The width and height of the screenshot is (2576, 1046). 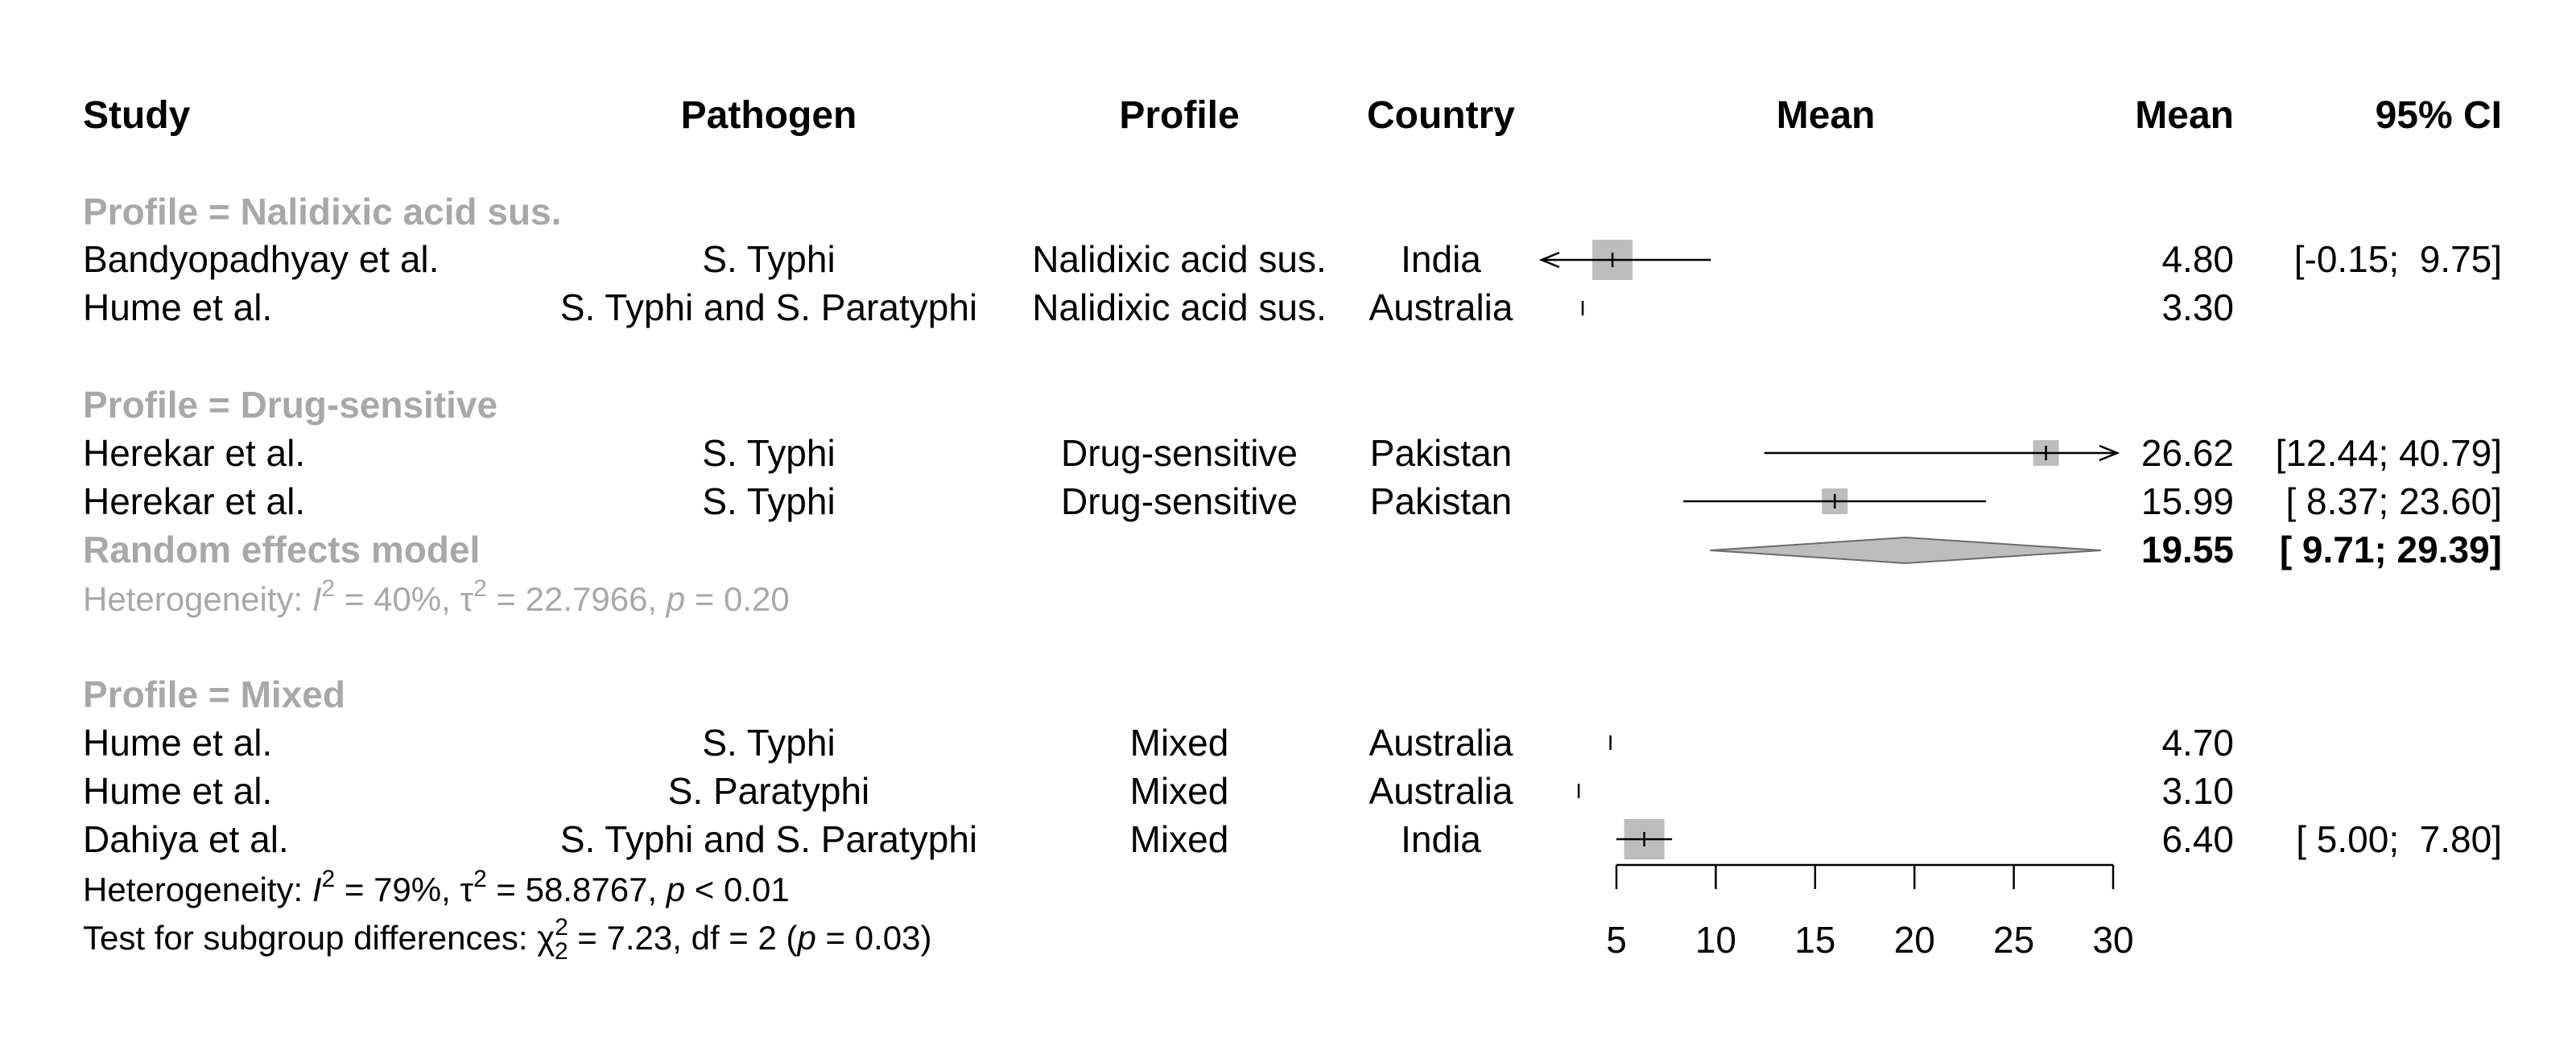 What do you see at coordinates (2187, 501) in the screenshot?
I see `study-mean: 15.99` at bounding box center [2187, 501].